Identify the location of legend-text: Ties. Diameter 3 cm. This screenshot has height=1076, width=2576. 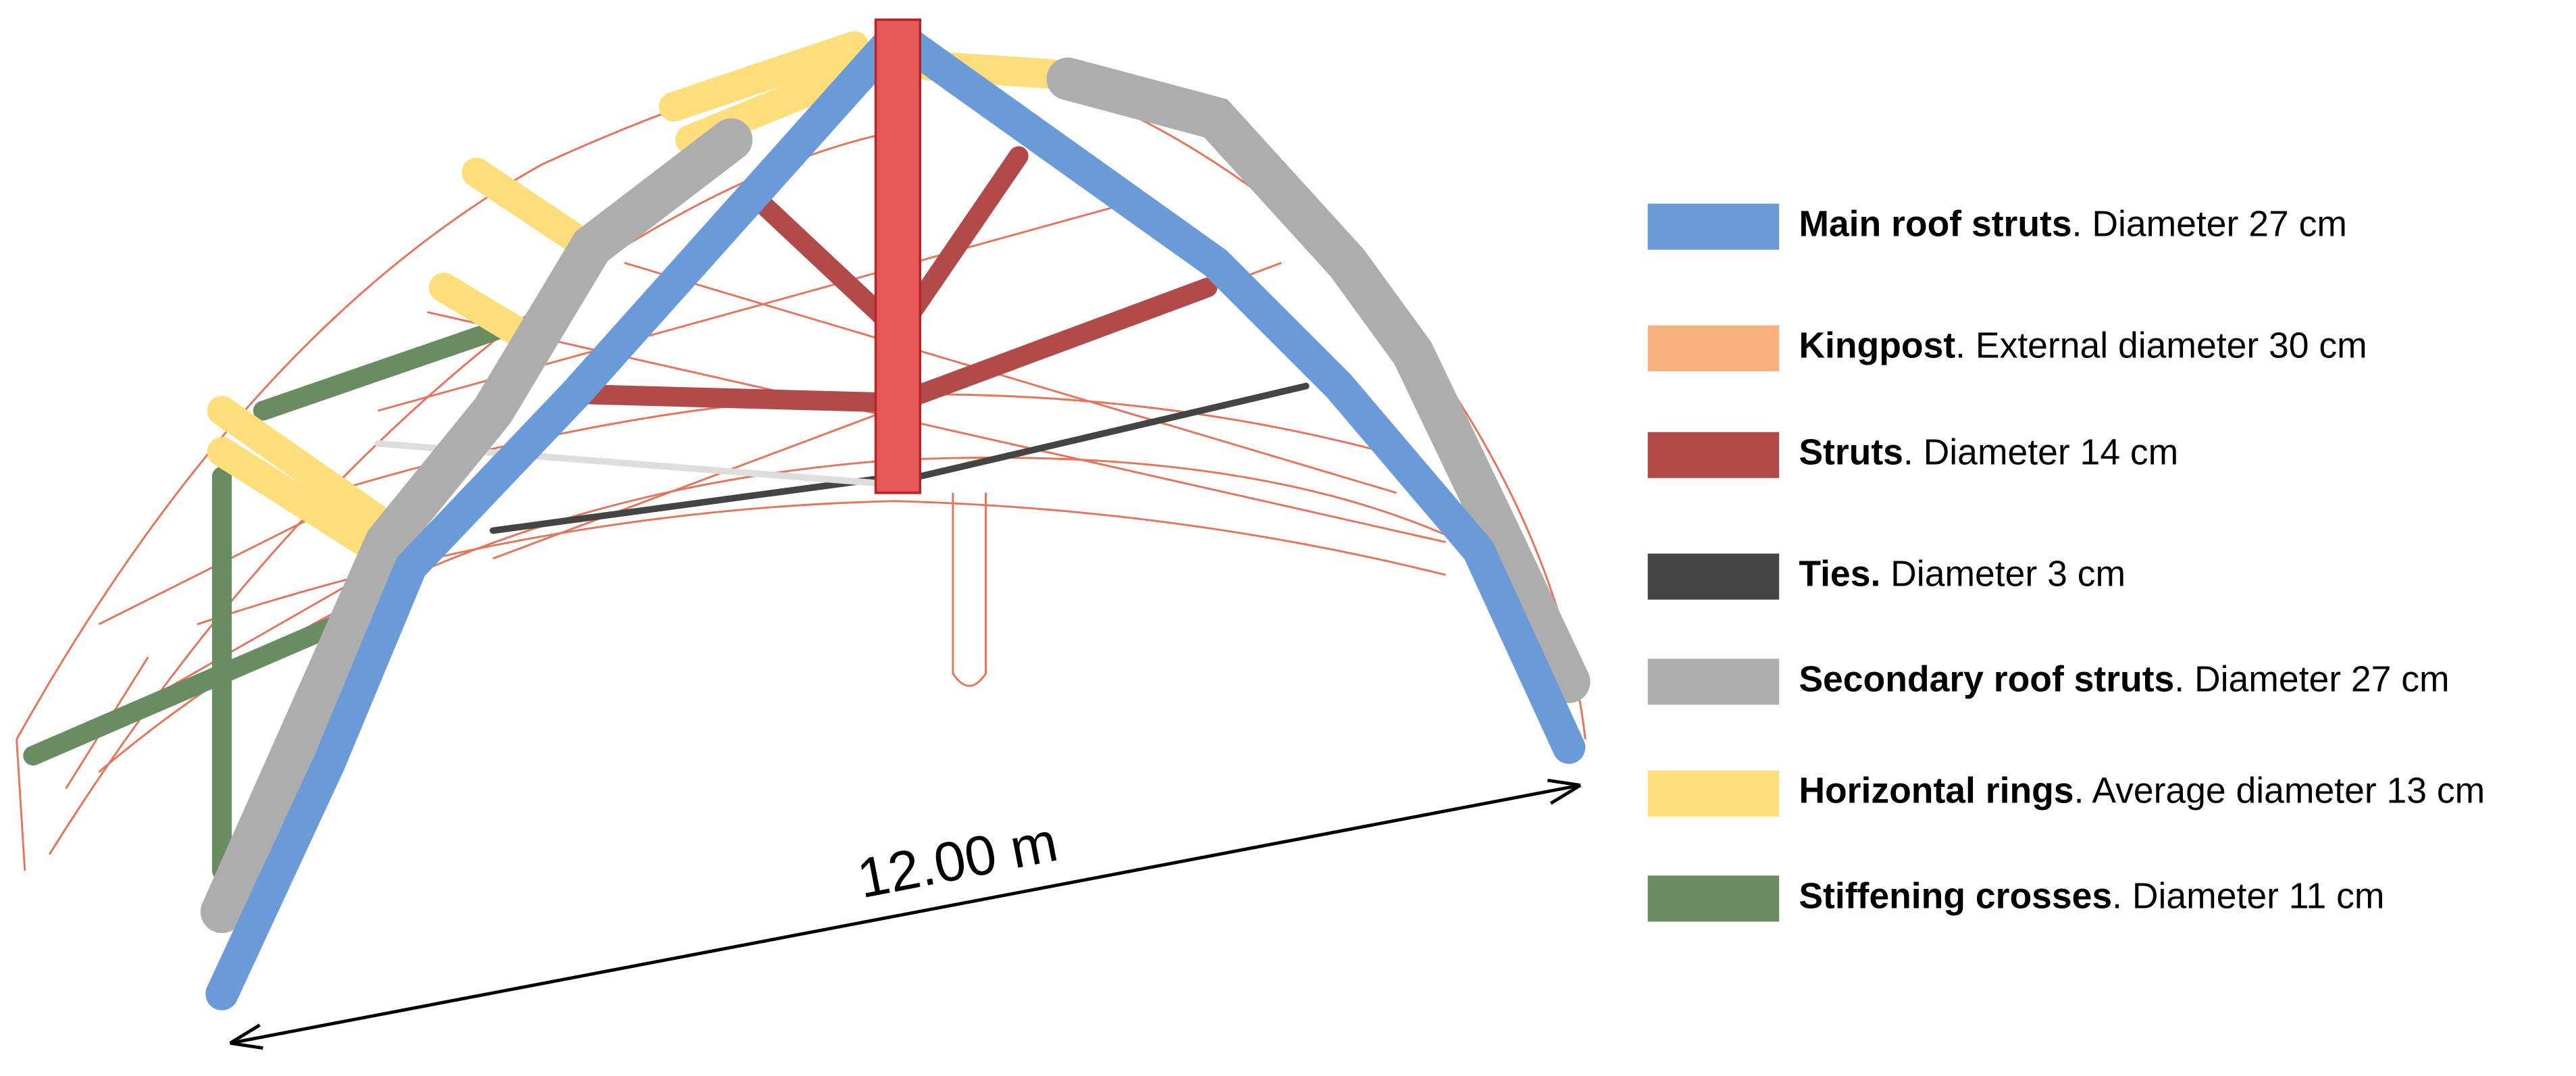
(1962, 574).